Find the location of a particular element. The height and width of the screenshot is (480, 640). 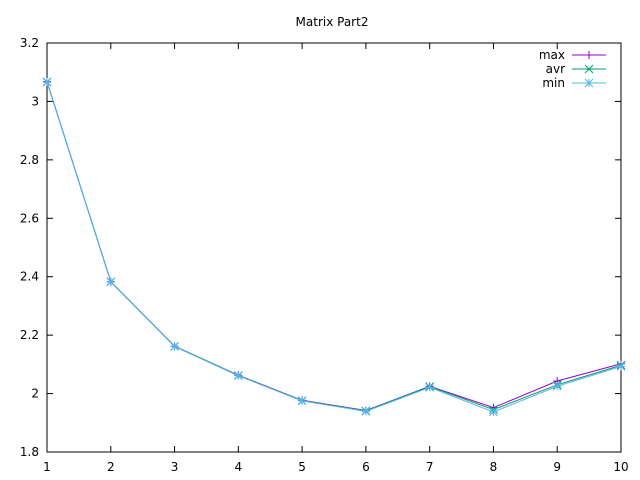

y-tick-label: 2.2 is located at coordinates (29, 335).